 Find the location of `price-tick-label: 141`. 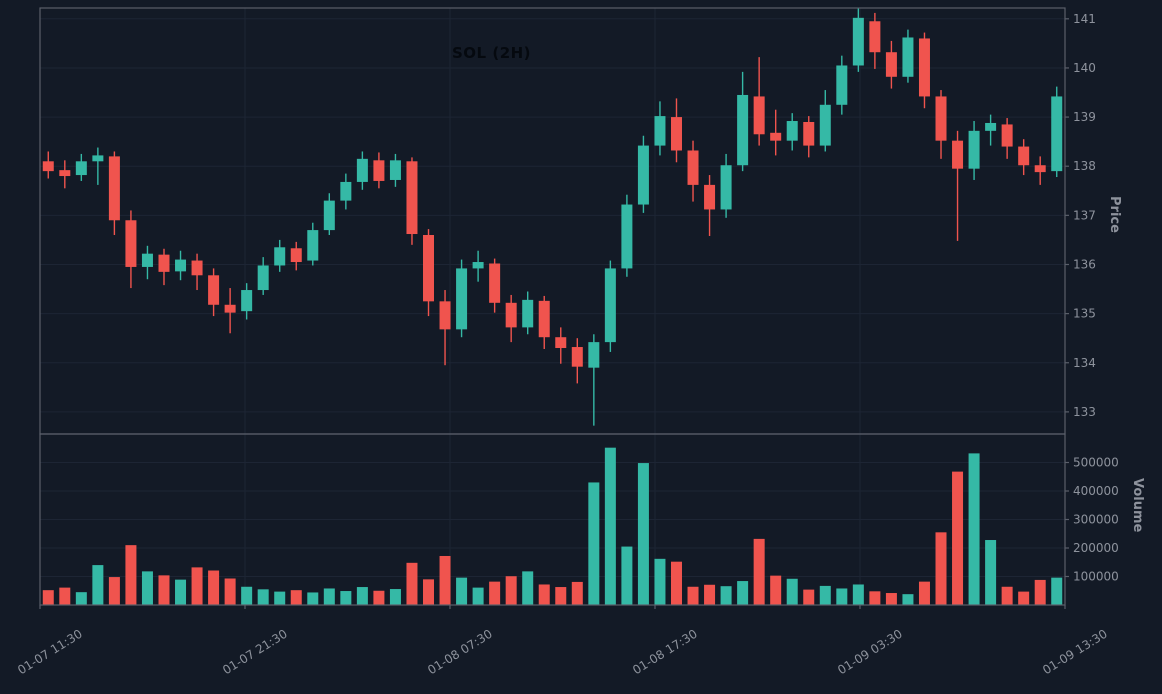

price-tick-label: 141 is located at coordinates (1084, 19).